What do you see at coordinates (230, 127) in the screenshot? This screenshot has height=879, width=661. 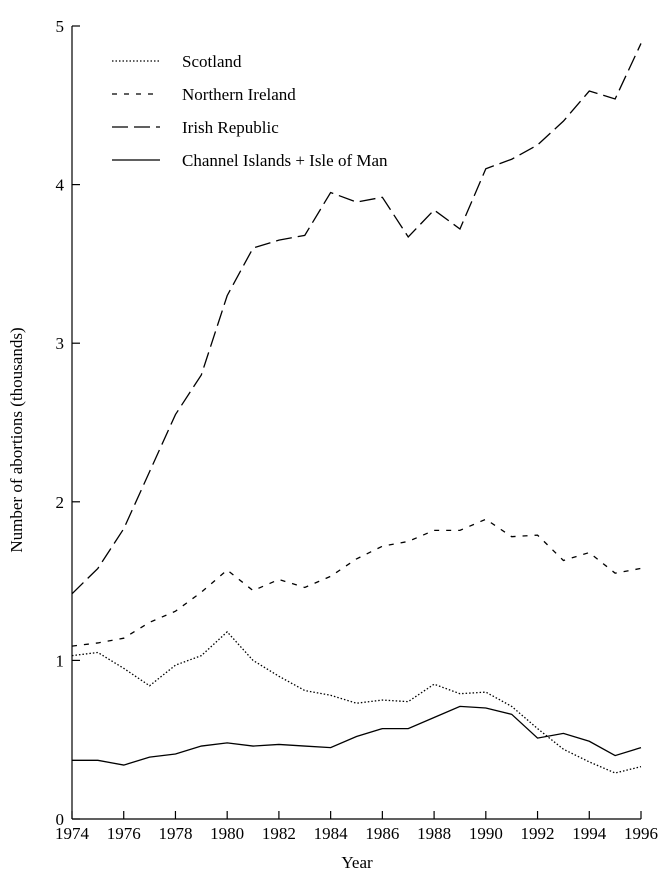 I see `legend-label: Irish Republic` at bounding box center [230, 127].